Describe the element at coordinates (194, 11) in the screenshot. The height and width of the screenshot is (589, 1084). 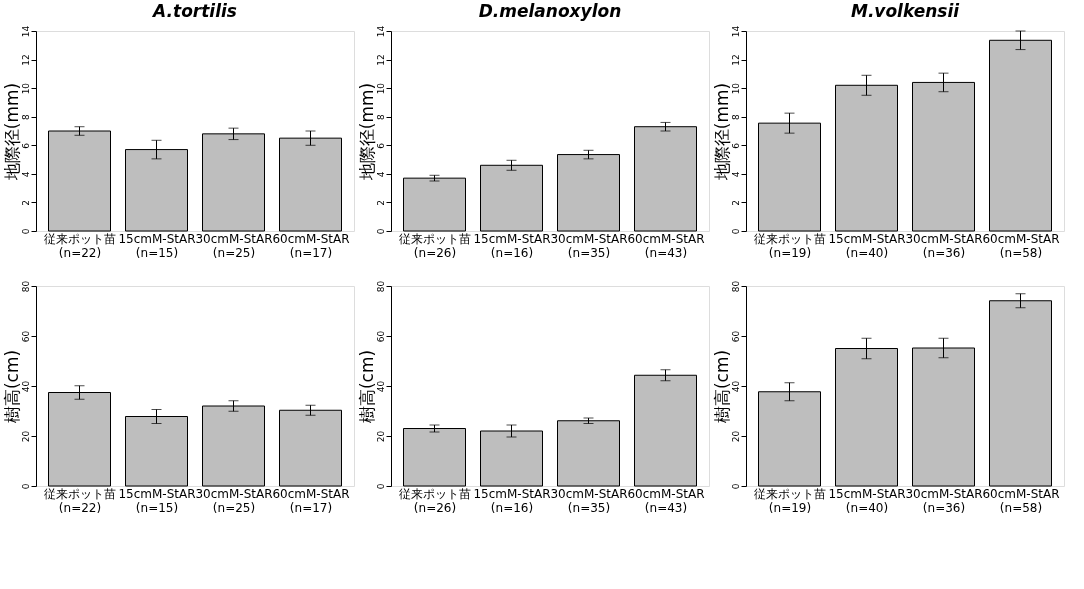
I see `chart-title: A.tortilis` at that location.